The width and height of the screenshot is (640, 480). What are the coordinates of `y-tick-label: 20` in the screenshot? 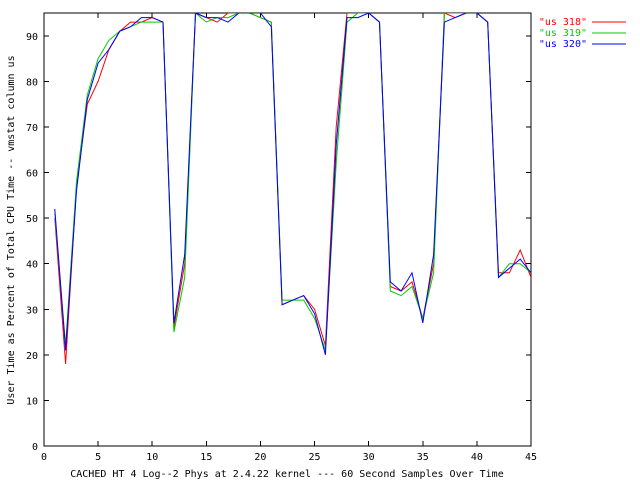 It's located at (32, 356).